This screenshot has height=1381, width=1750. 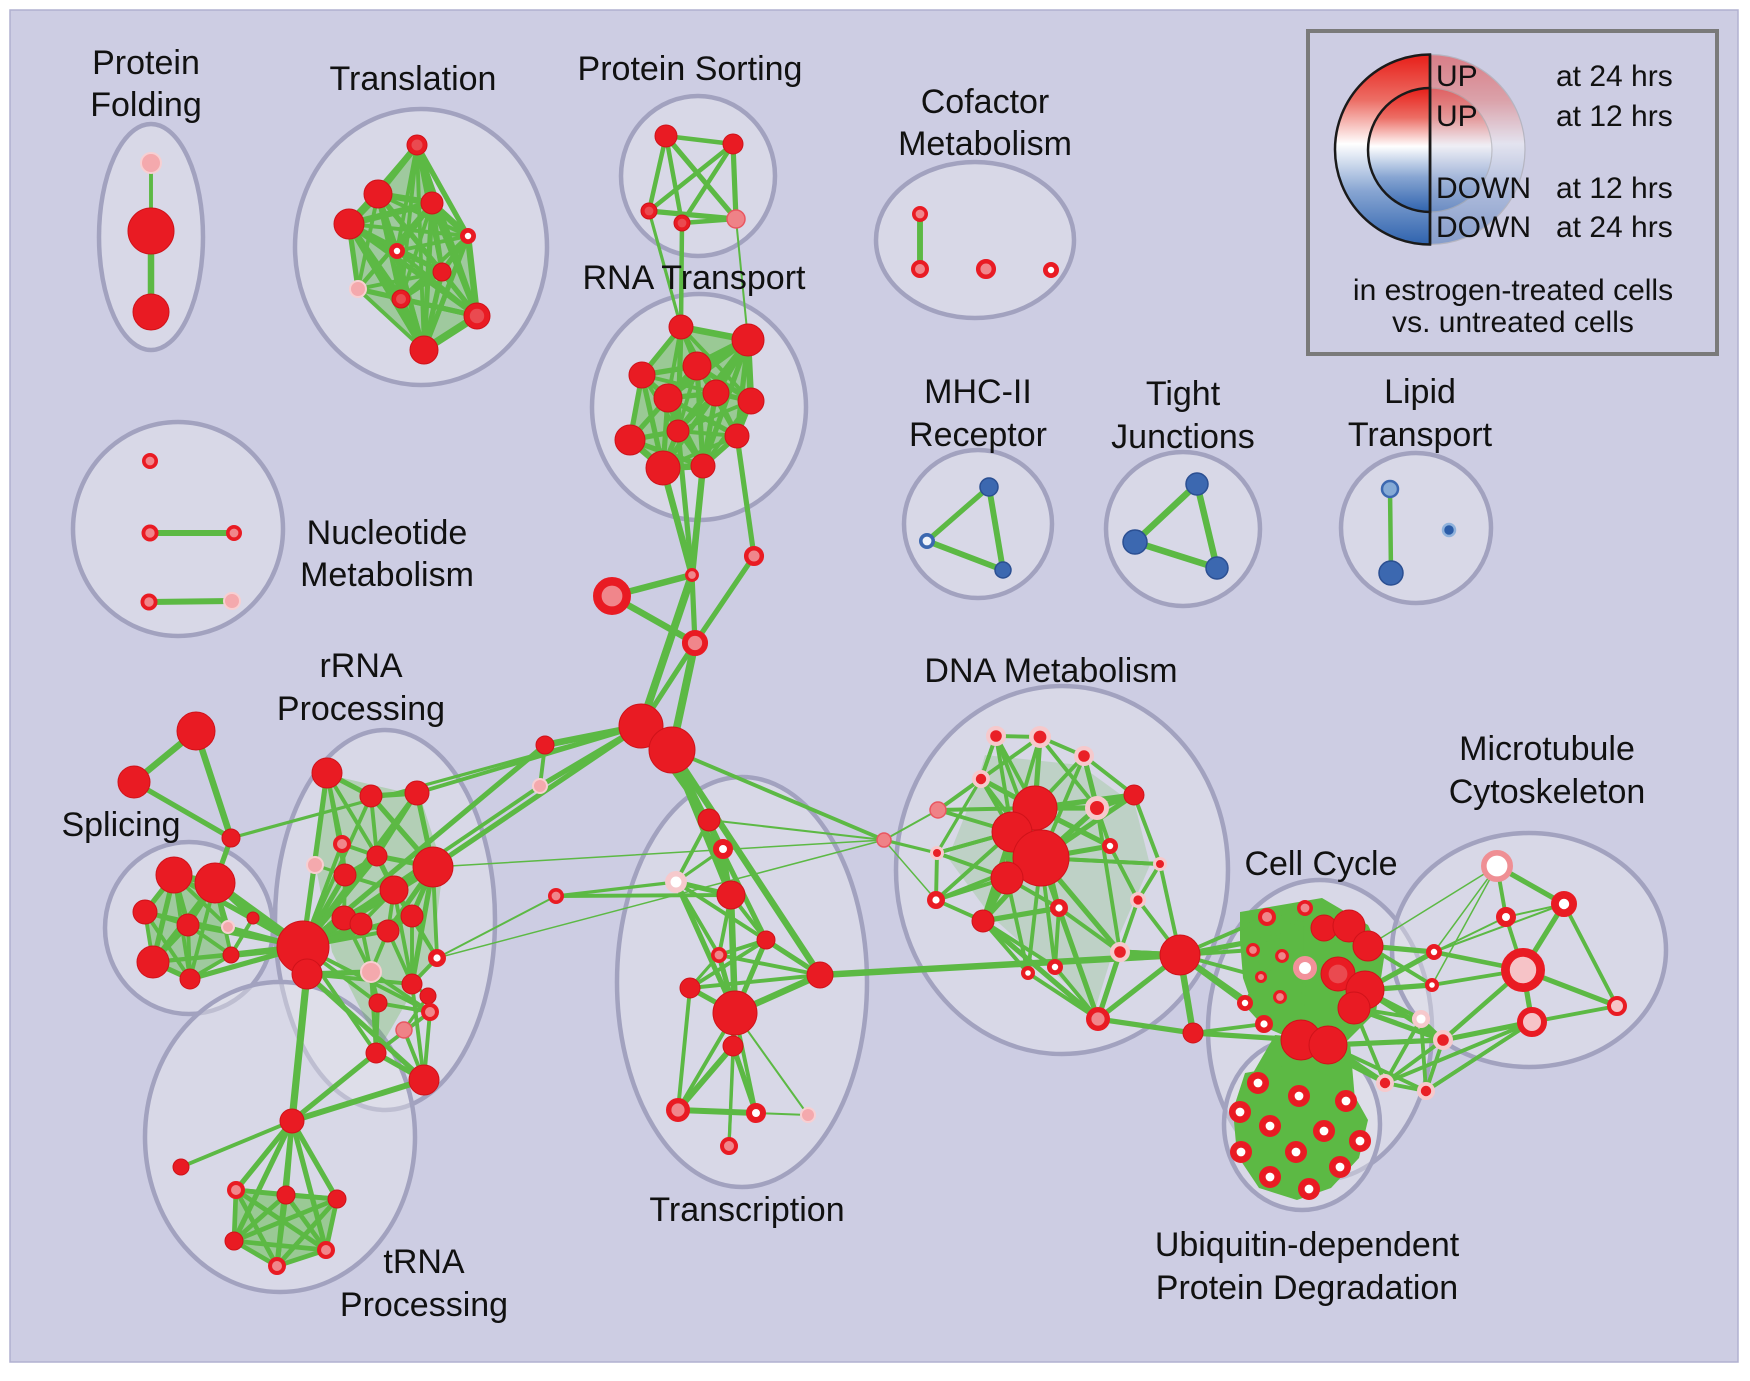 I want to click on svg-text: rRNA, so click(x=360, y=666).